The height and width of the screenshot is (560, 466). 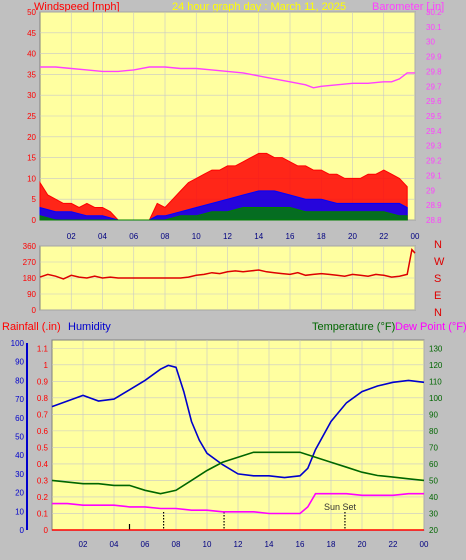 I want to click on rainfall-tick-label: 0.6, so click(x=43, y=431).